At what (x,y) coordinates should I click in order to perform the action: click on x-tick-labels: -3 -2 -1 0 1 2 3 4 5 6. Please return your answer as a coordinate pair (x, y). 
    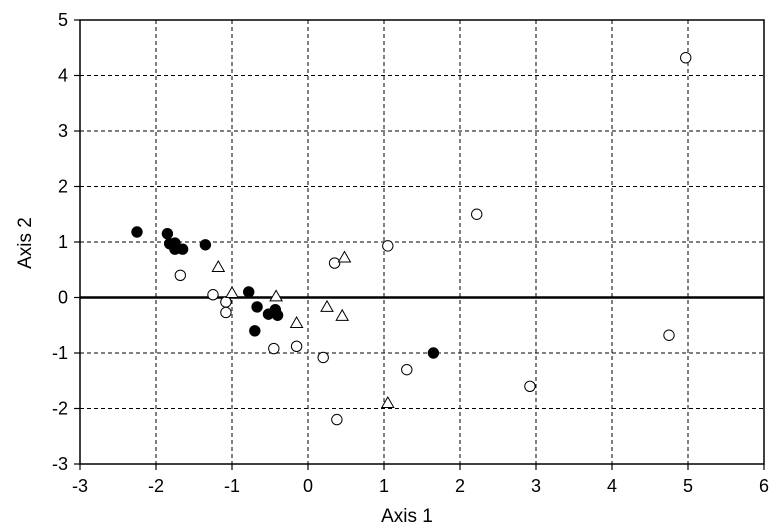
    Looking at the image, I should click on (420, 486).